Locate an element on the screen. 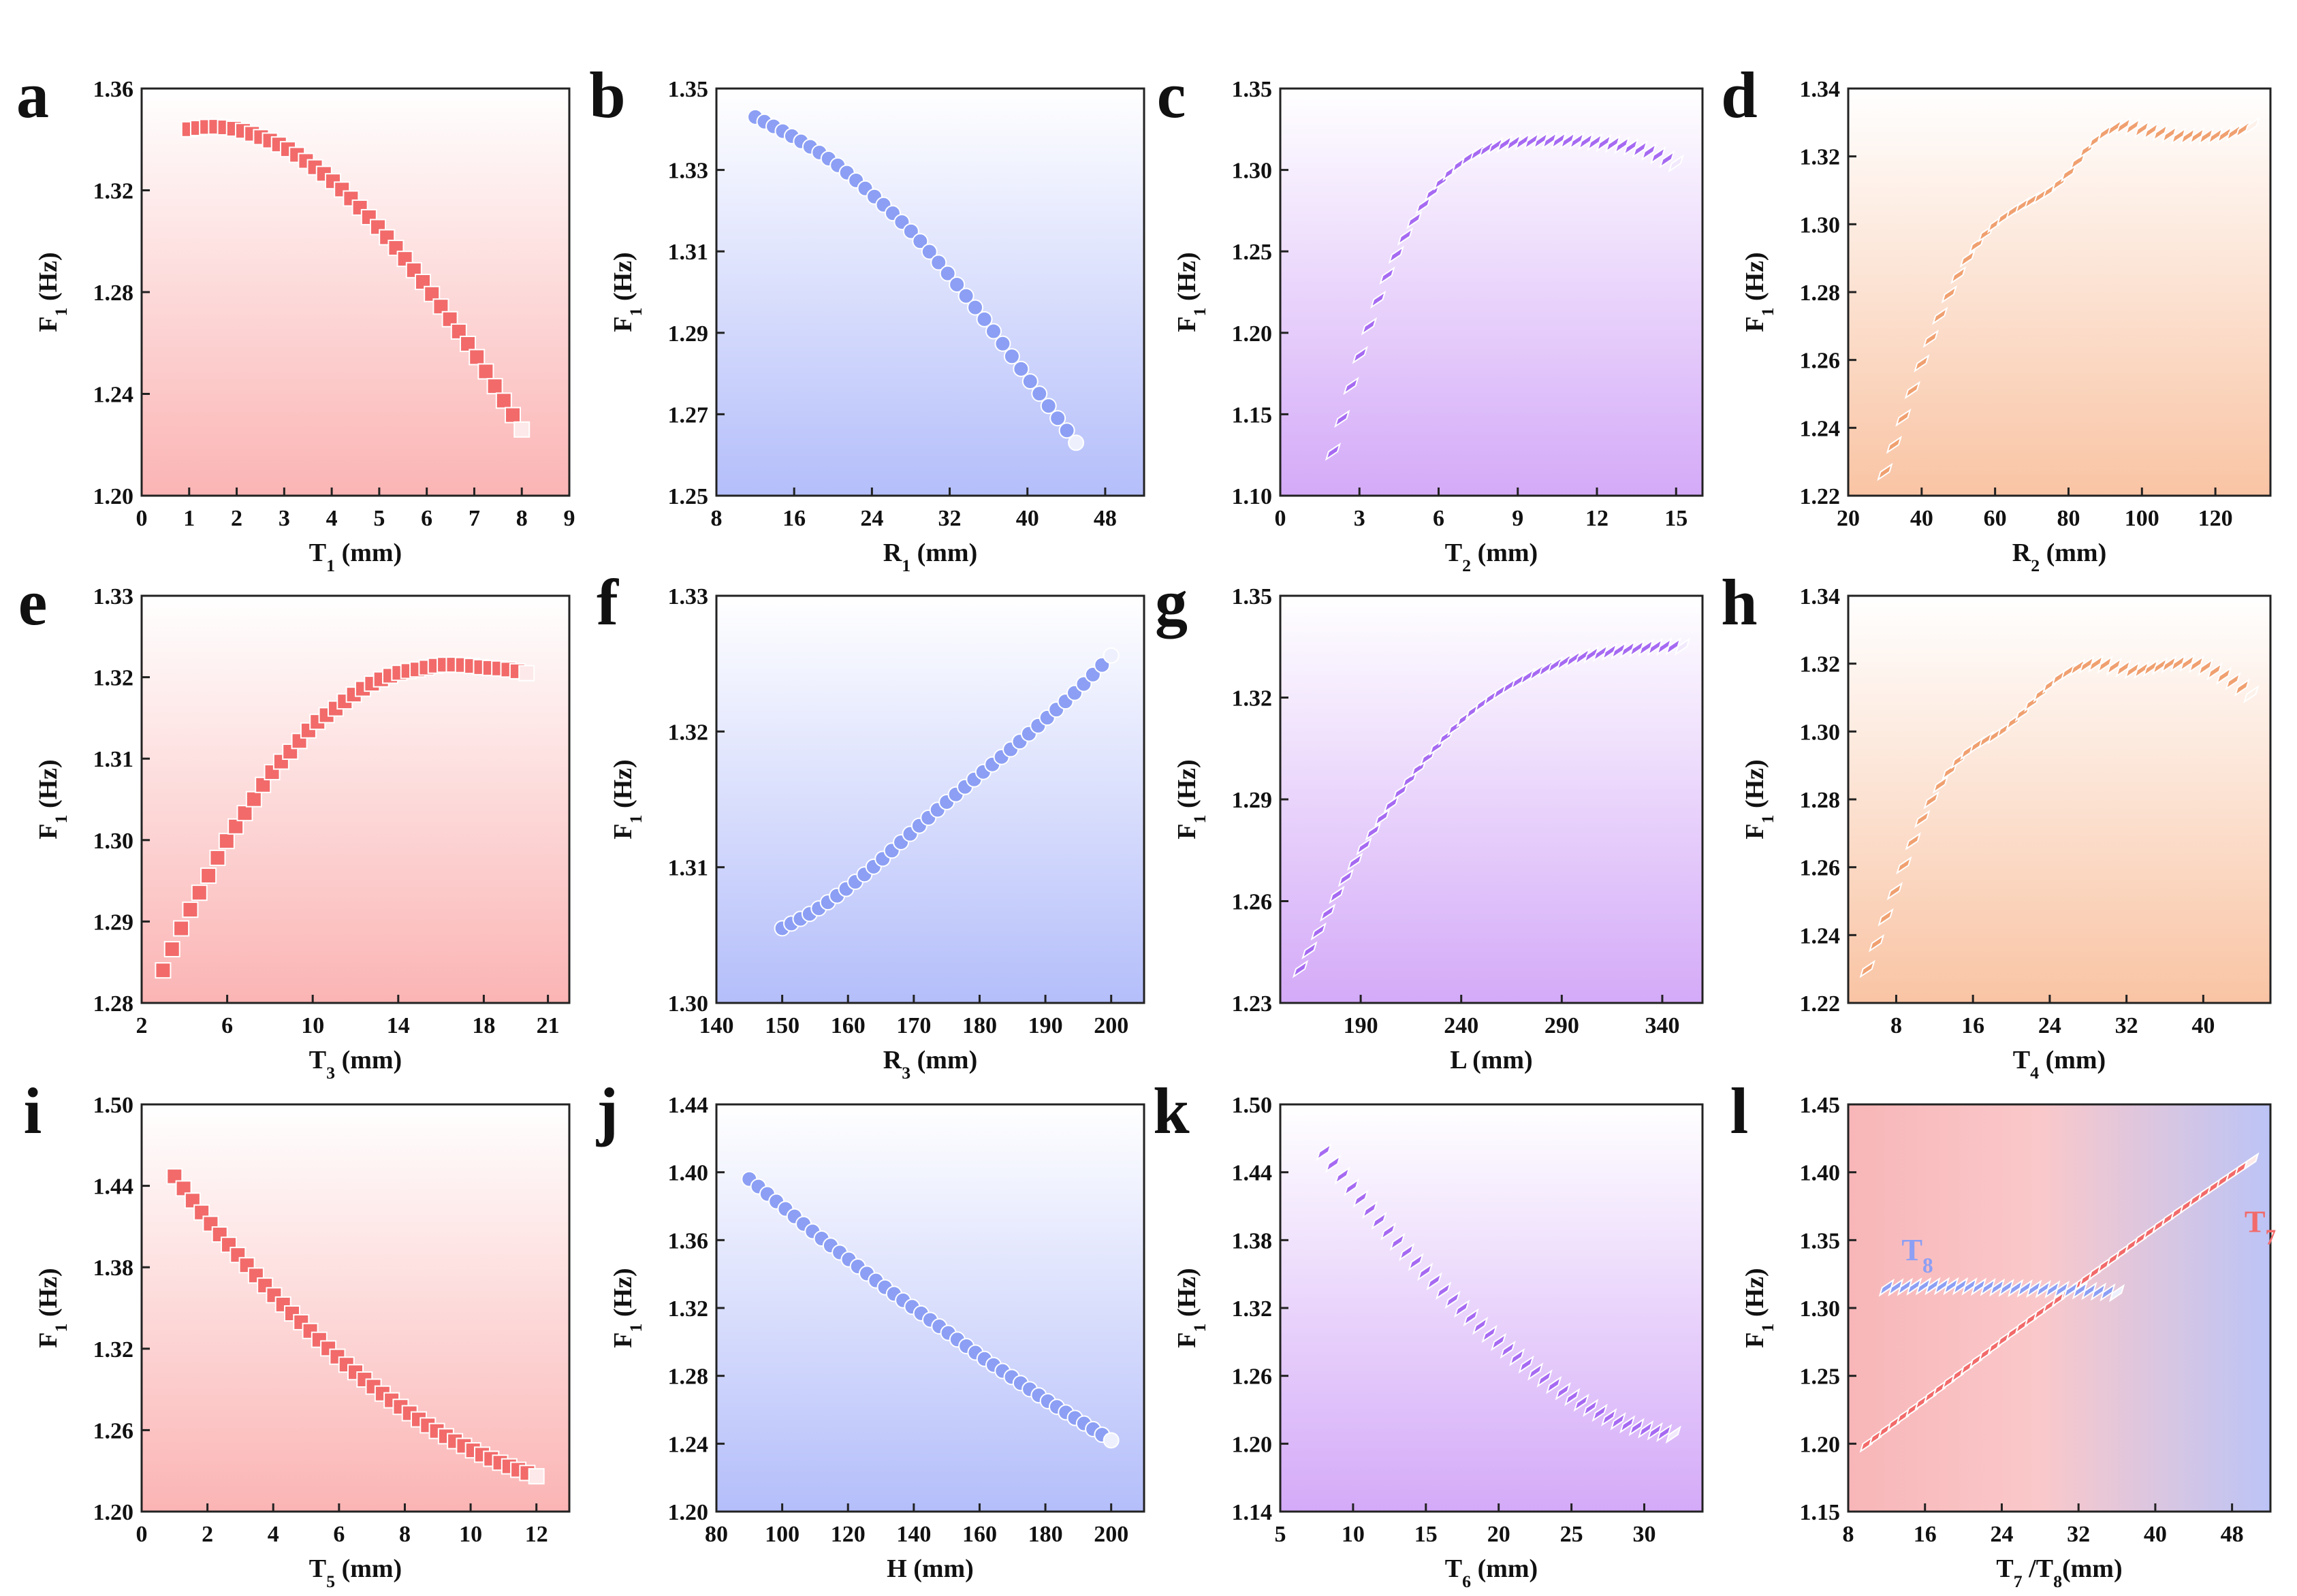 The height and width of the screenshot is (1596, 2297). x-tick-label: 0 is located at coordinates (142, 1535).